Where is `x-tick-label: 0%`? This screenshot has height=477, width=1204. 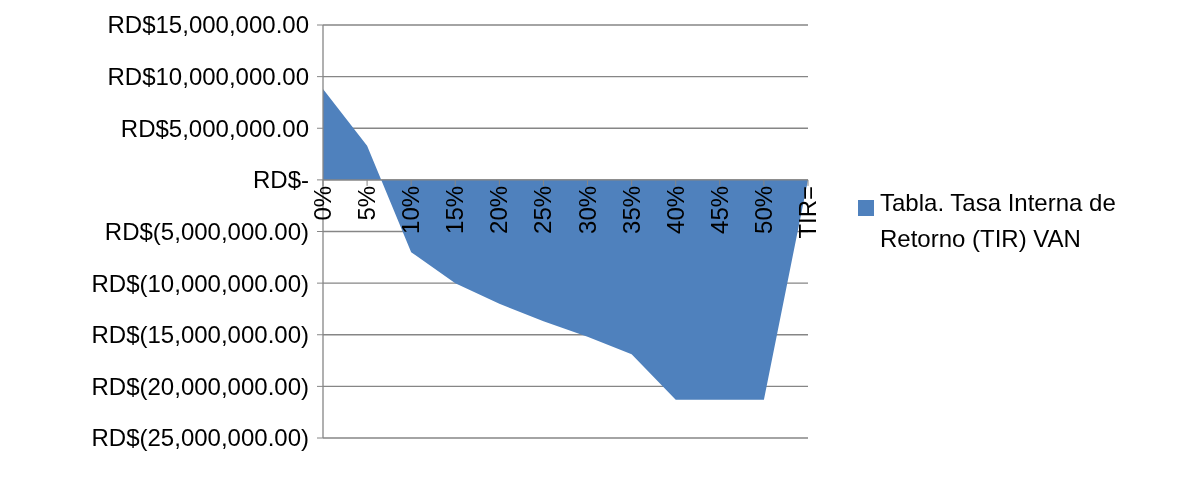
x-tick-label: 0% is located at coordinates (322, 203).